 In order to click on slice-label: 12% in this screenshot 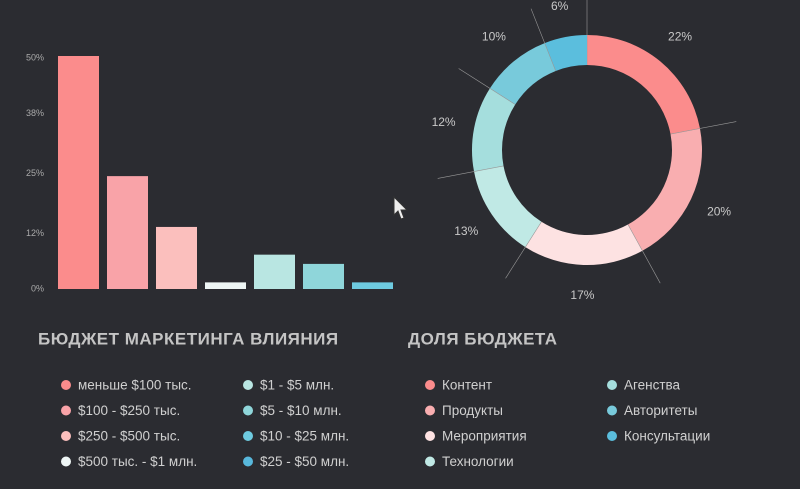, I will do `click(444, 122)`.